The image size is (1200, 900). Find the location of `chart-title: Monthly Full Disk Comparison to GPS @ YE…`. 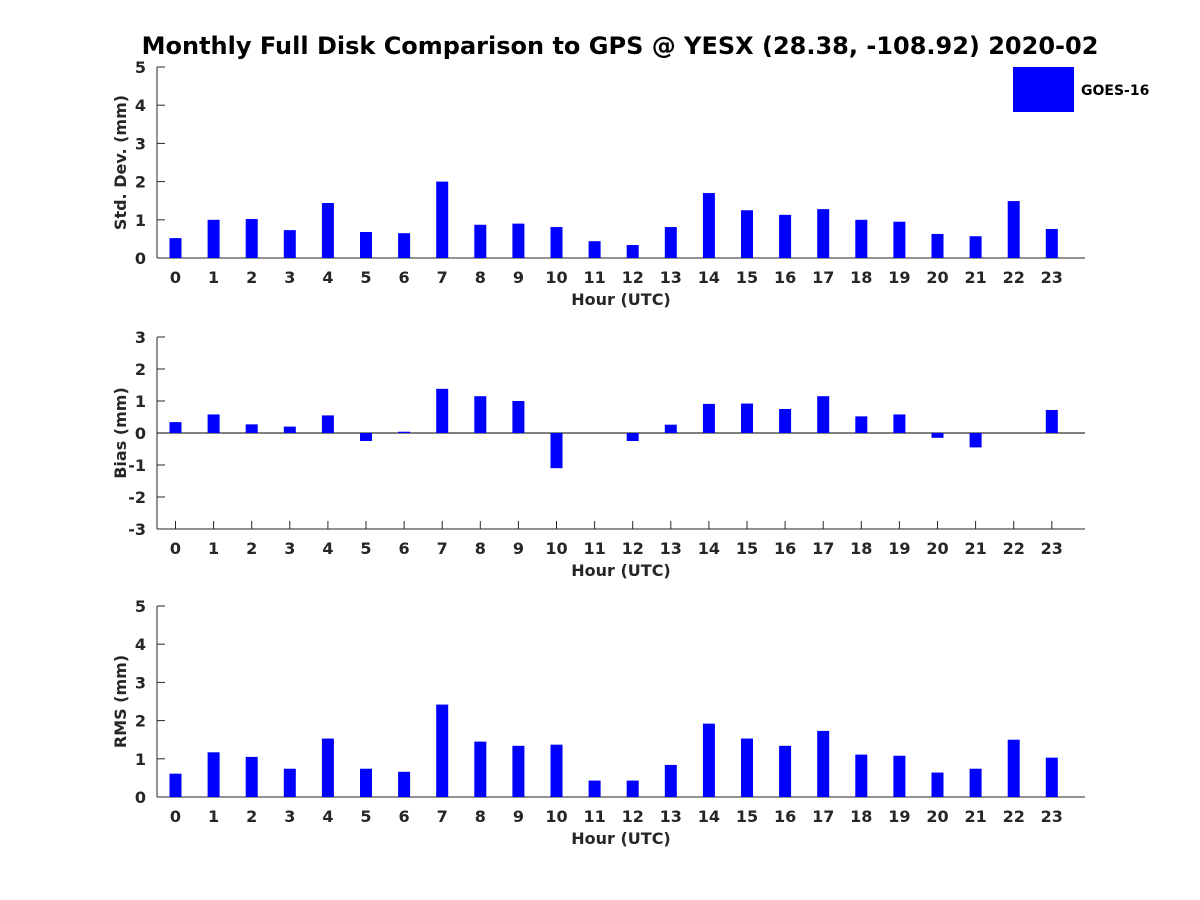

chart-title: Monthly Full Disk Comparison to GPS @ YE… is located at coordinates (620, 46).